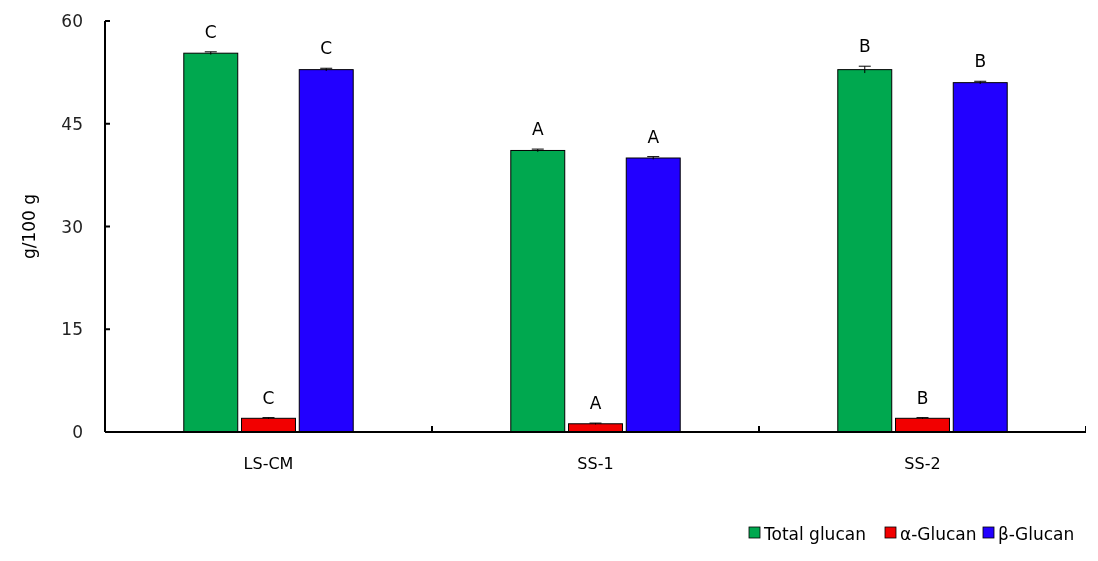  Describe the element at coordinates (922, 463) in the screenshot. I see `x-tick-label: SS-2` at that location.